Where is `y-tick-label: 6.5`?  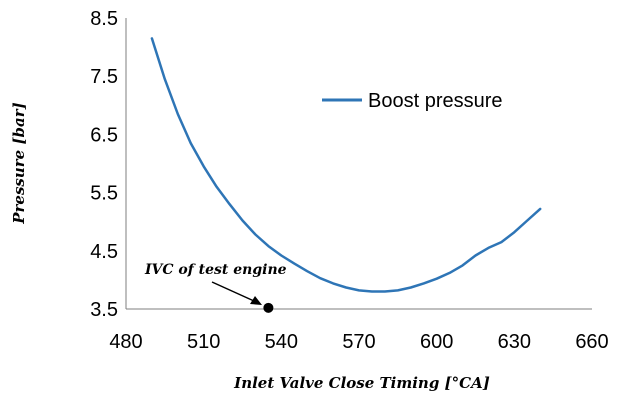
y-tick-label: 6.5 is located at coordinates (104, 135).